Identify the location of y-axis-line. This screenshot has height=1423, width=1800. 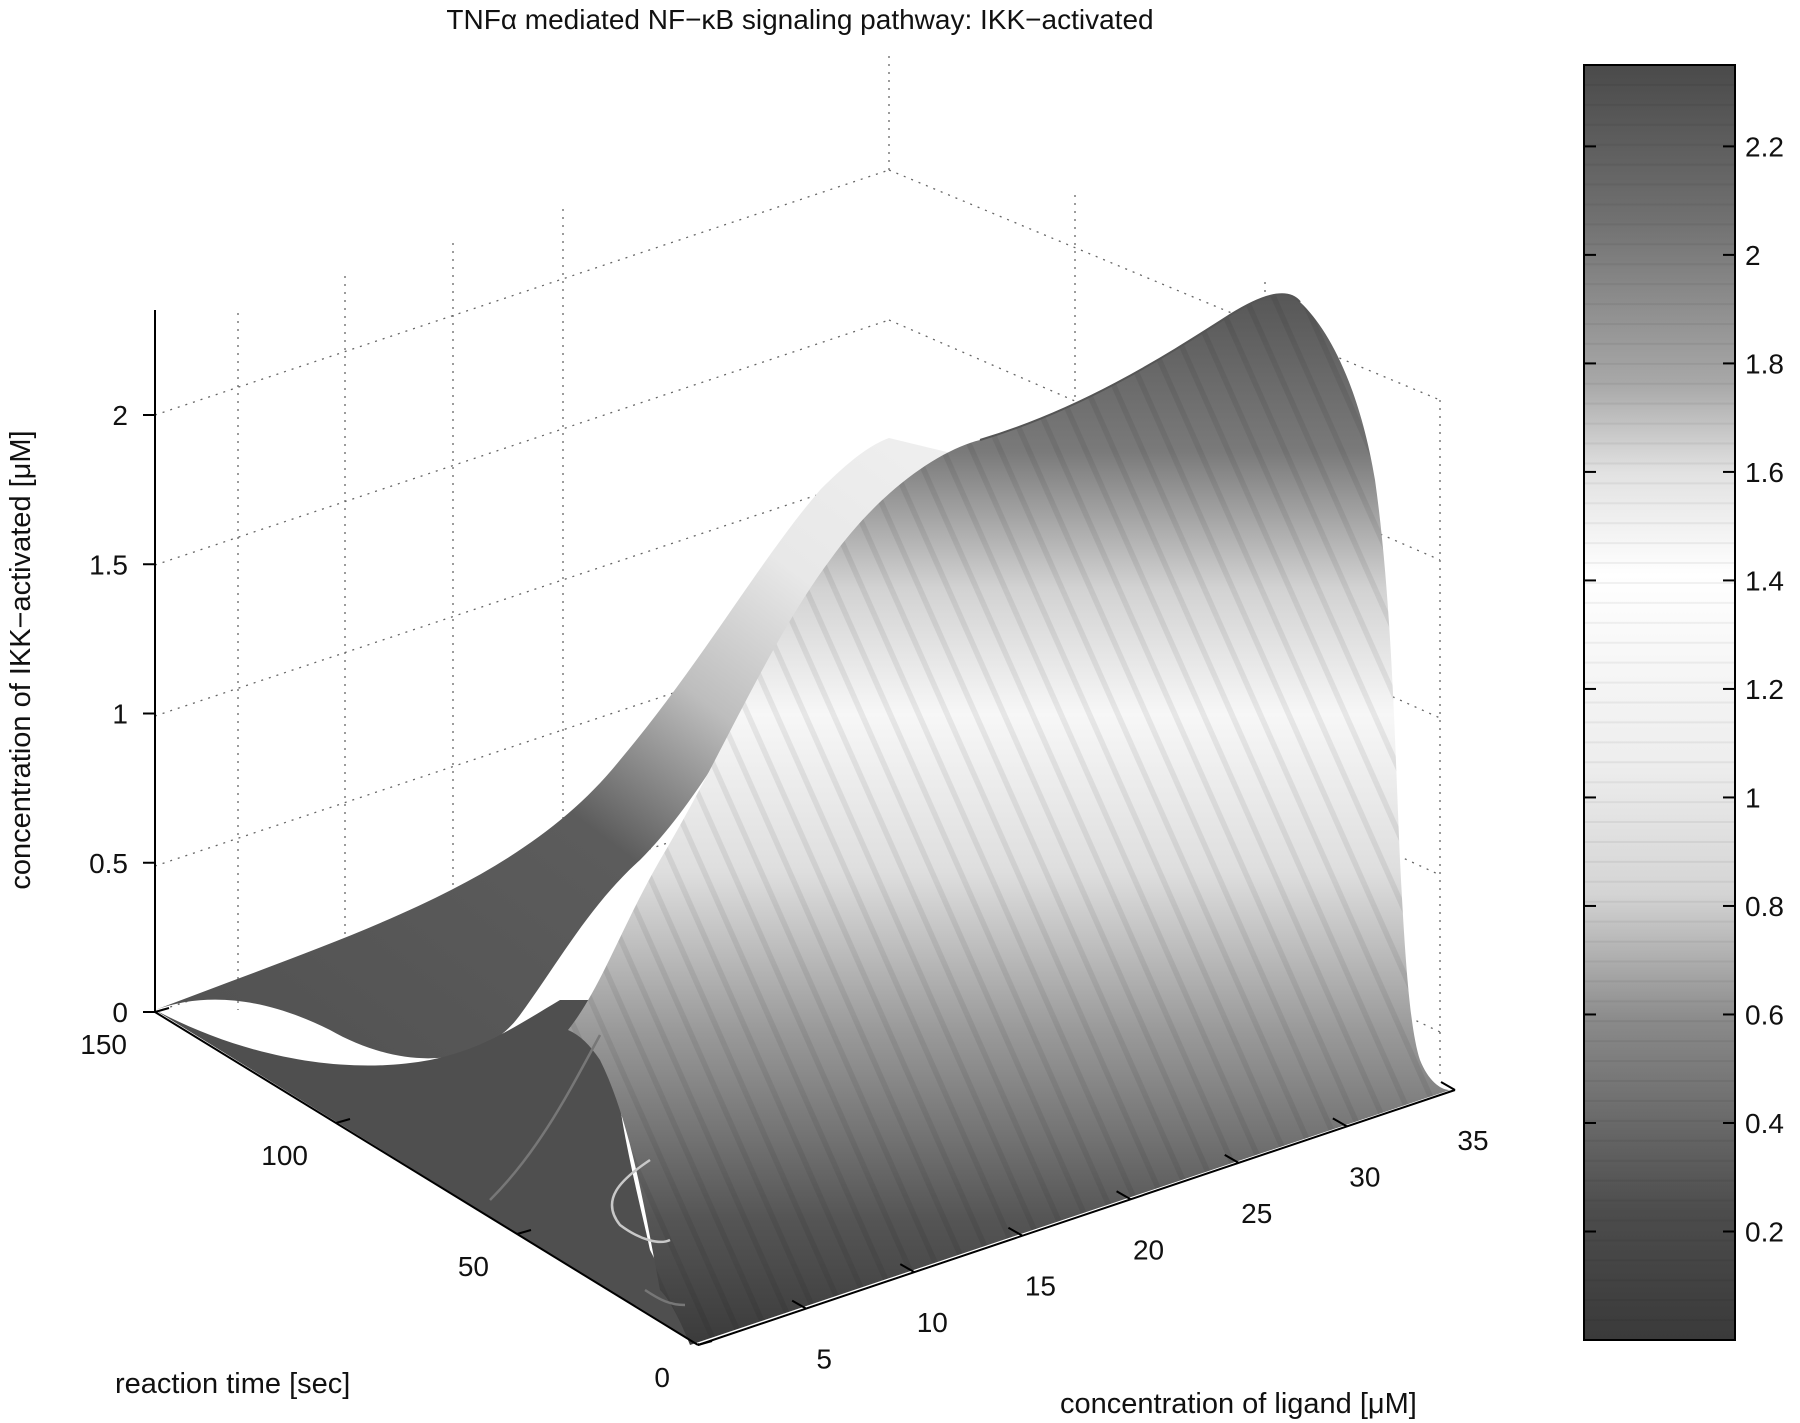
(426, 1178).